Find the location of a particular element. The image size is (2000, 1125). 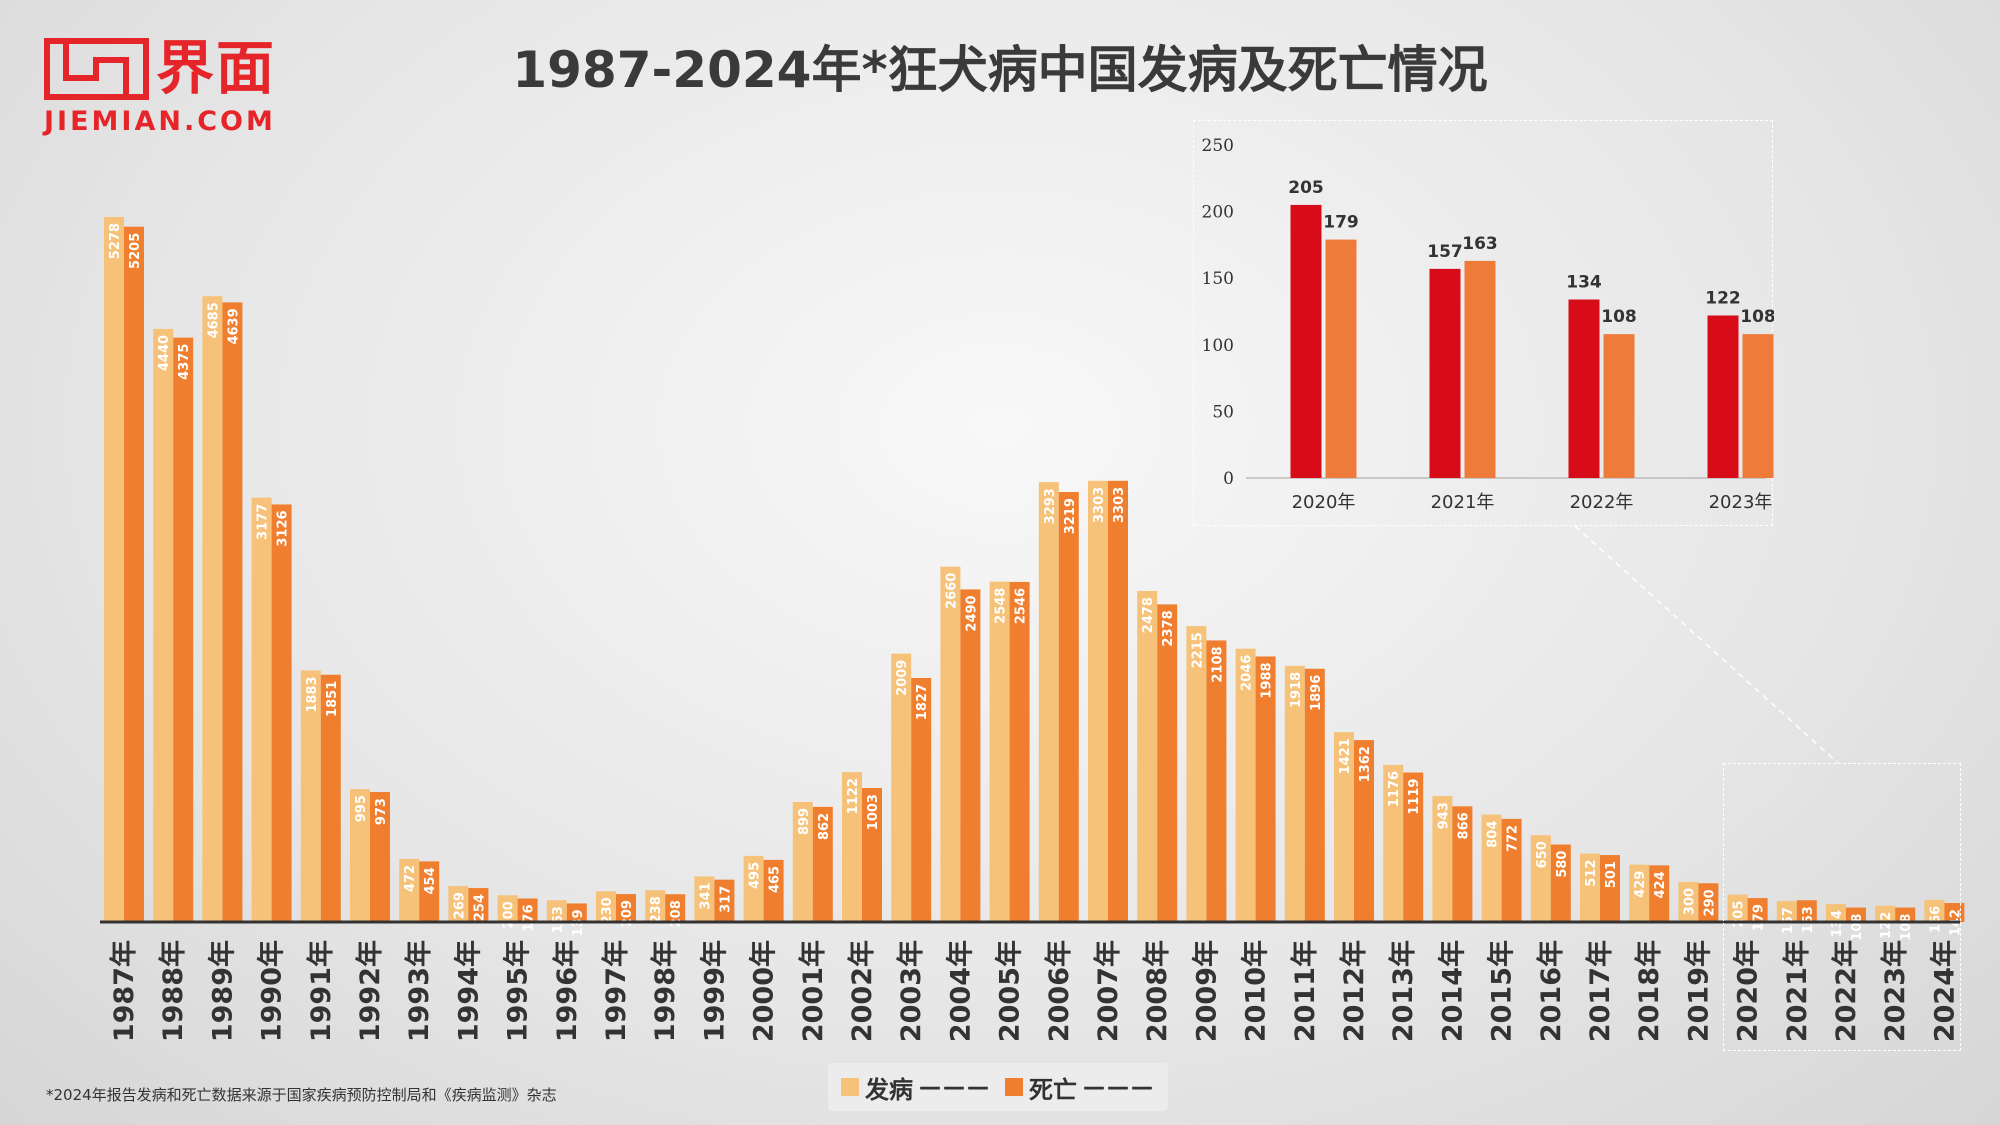

inset-bar-incidence is located at coordinates (1445, 373).